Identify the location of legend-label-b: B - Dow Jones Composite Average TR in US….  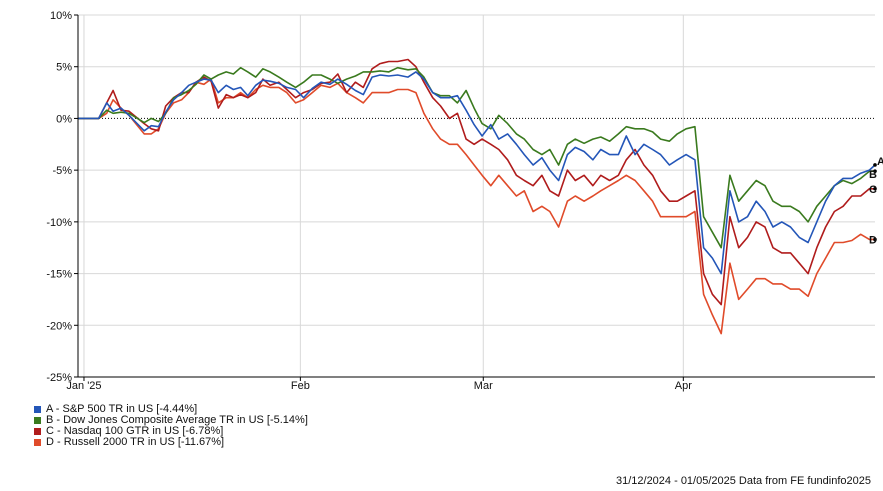
(177, 420).